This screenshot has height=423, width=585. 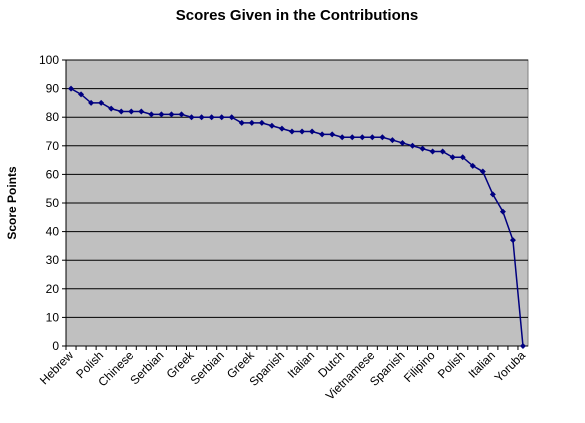 What do you see at coordinates (53, 260) in the screenshot?
I see `y-tick-label: 30` at bounding box center [53, 260].